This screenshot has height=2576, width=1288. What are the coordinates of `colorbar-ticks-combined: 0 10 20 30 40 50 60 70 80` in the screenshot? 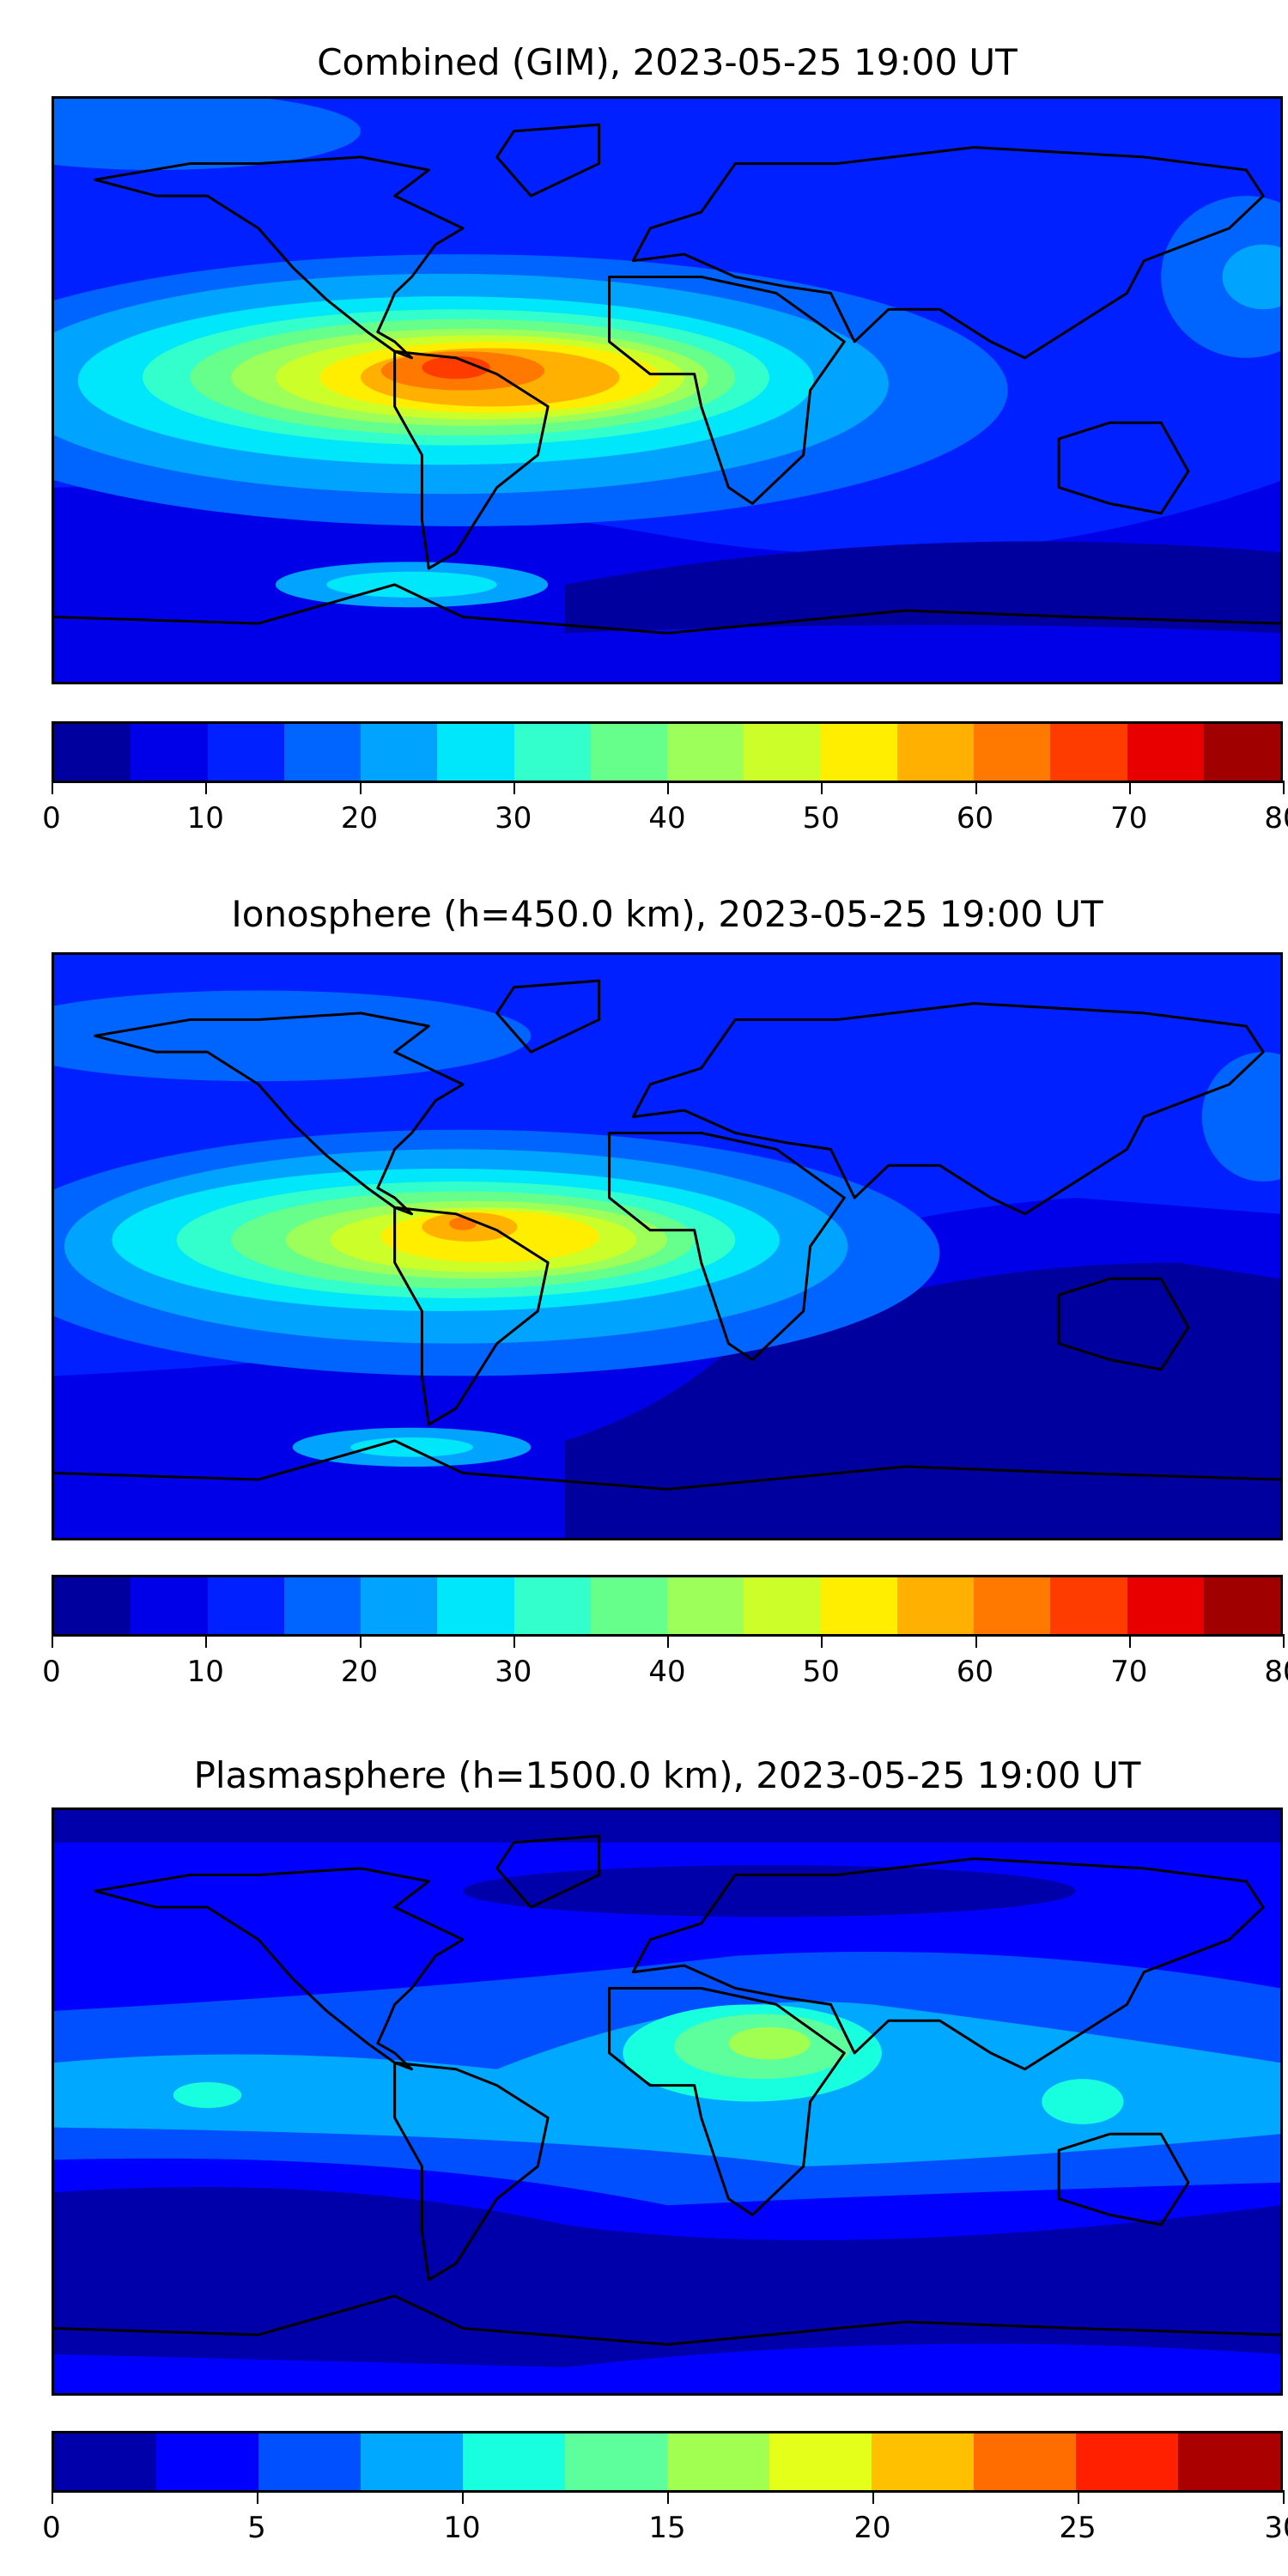 It's located at (665, 815).